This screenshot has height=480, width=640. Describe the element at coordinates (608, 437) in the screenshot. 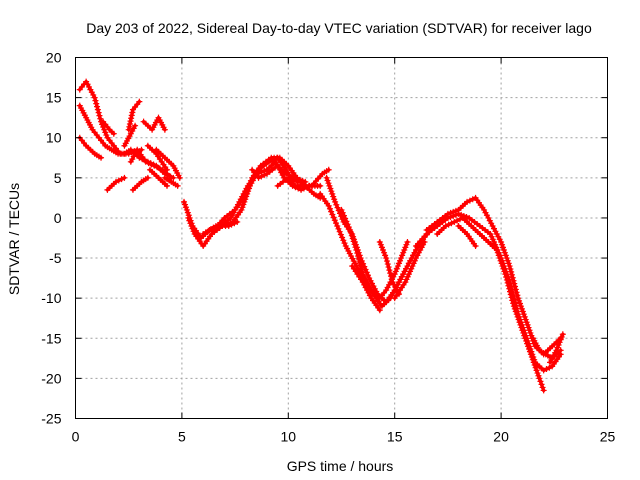

I see `x-tick-label: 25` at that location.